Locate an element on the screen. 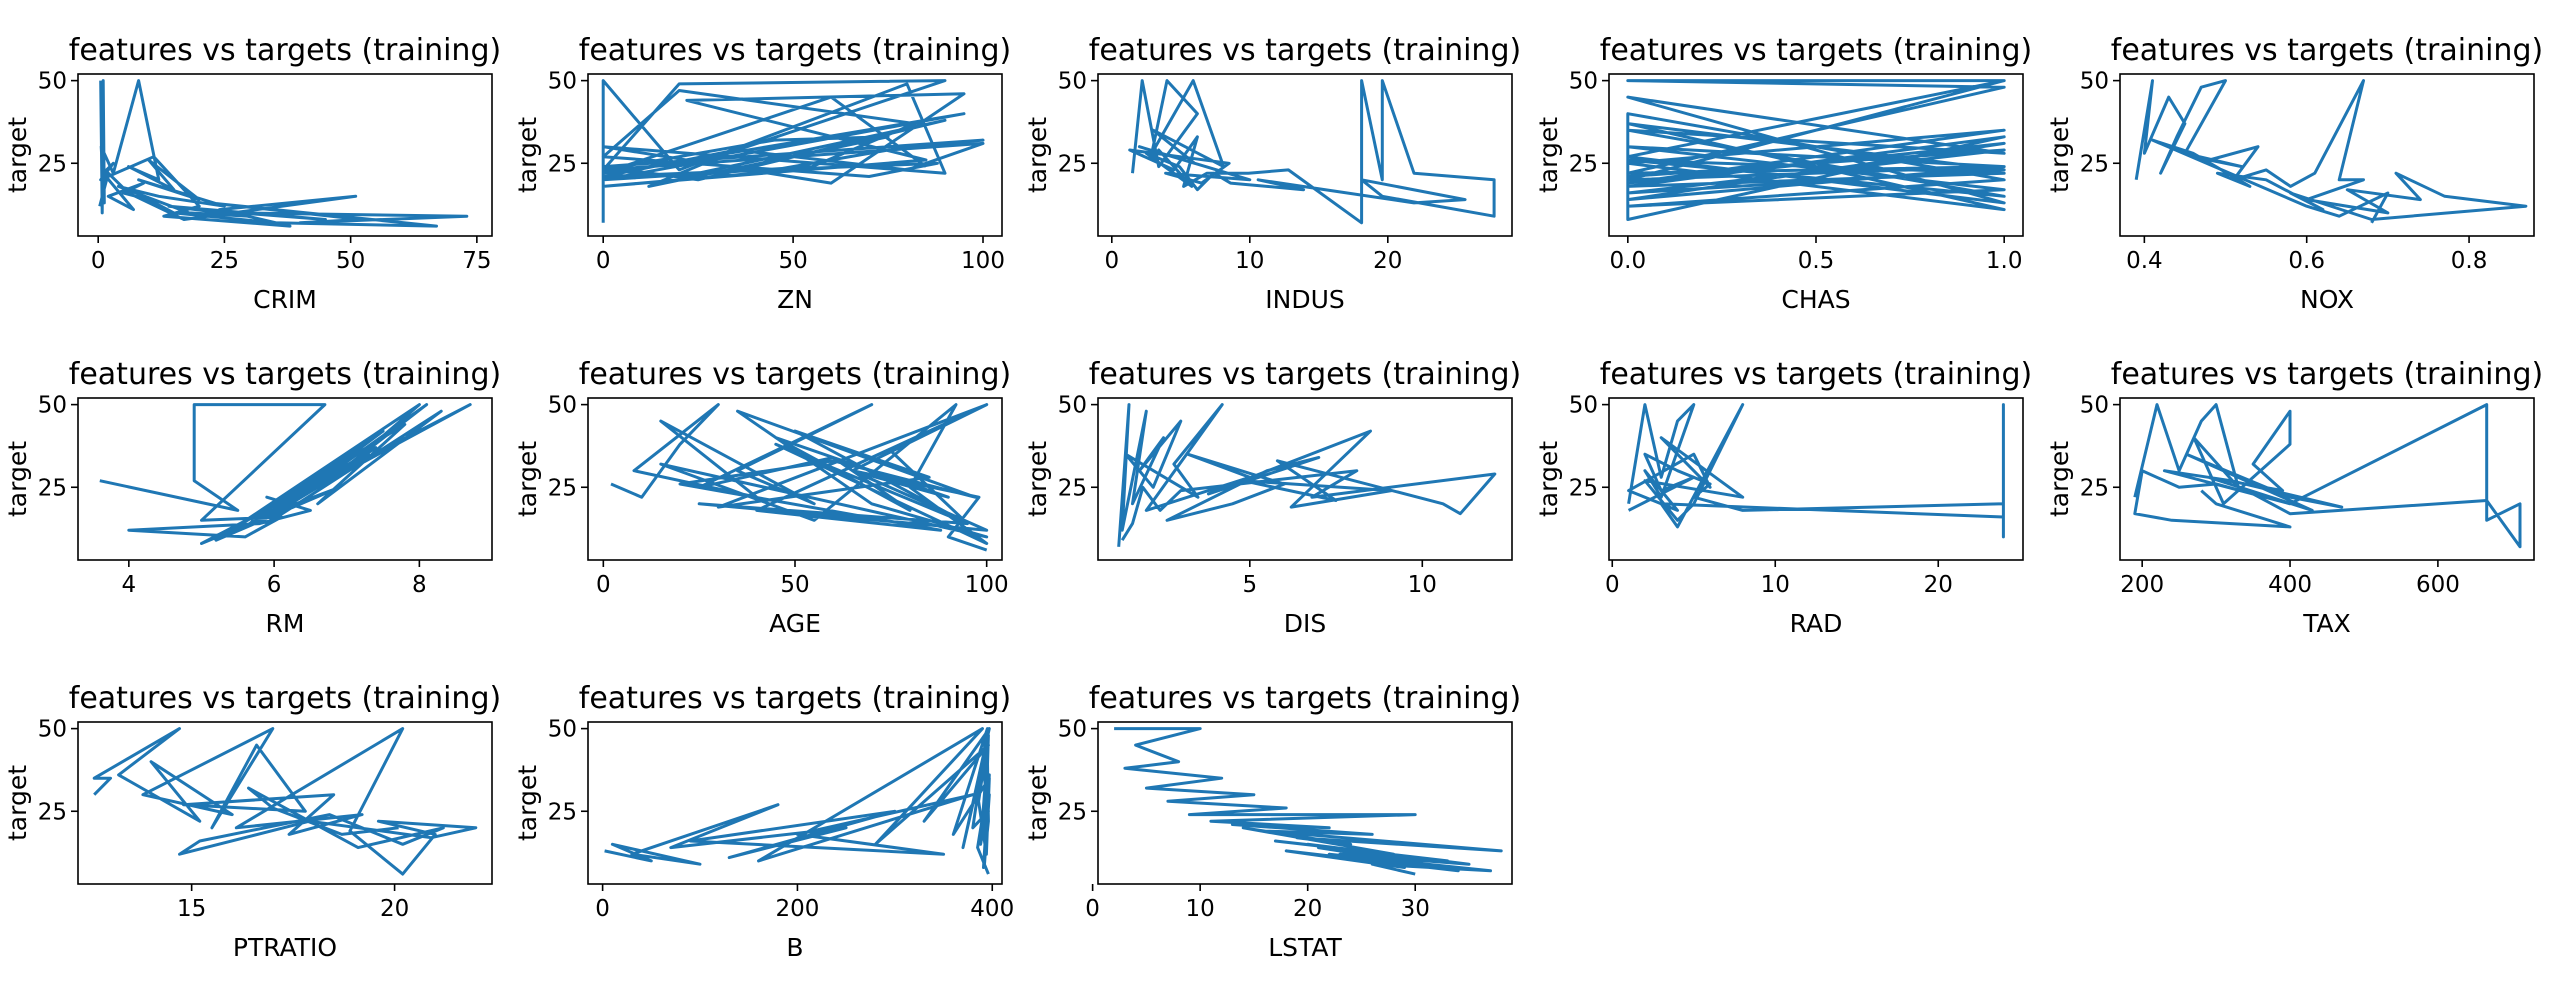  x-tick-label: 5 is located at coordinates (1249, 585).